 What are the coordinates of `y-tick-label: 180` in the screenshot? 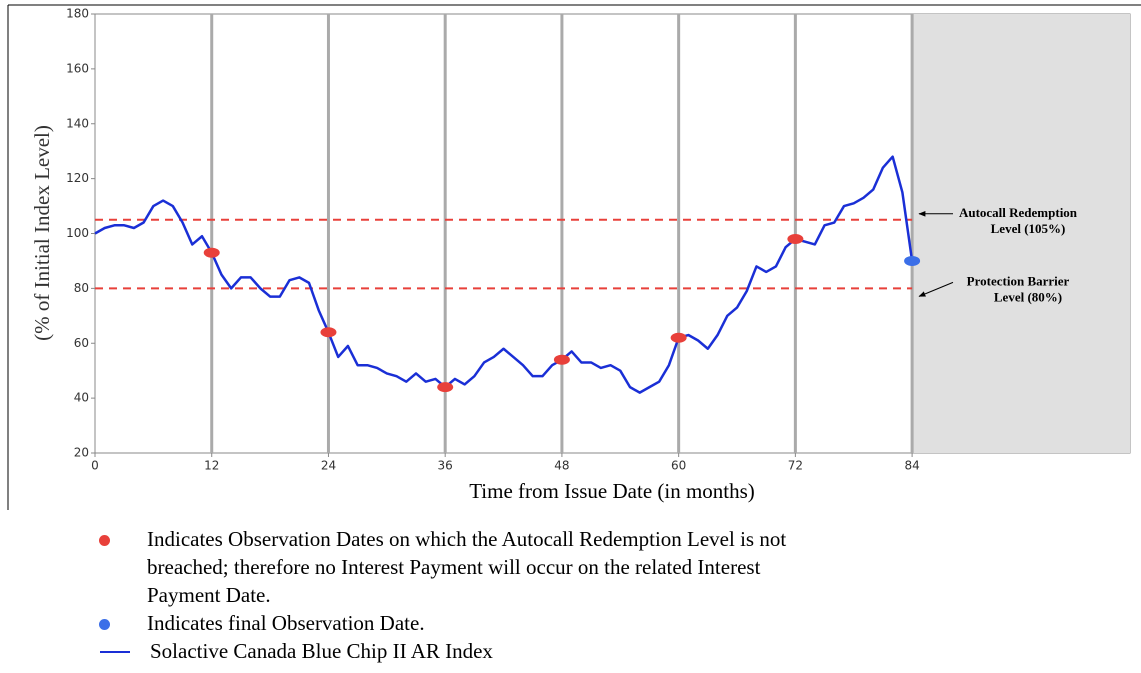 It's located at (77, 14).